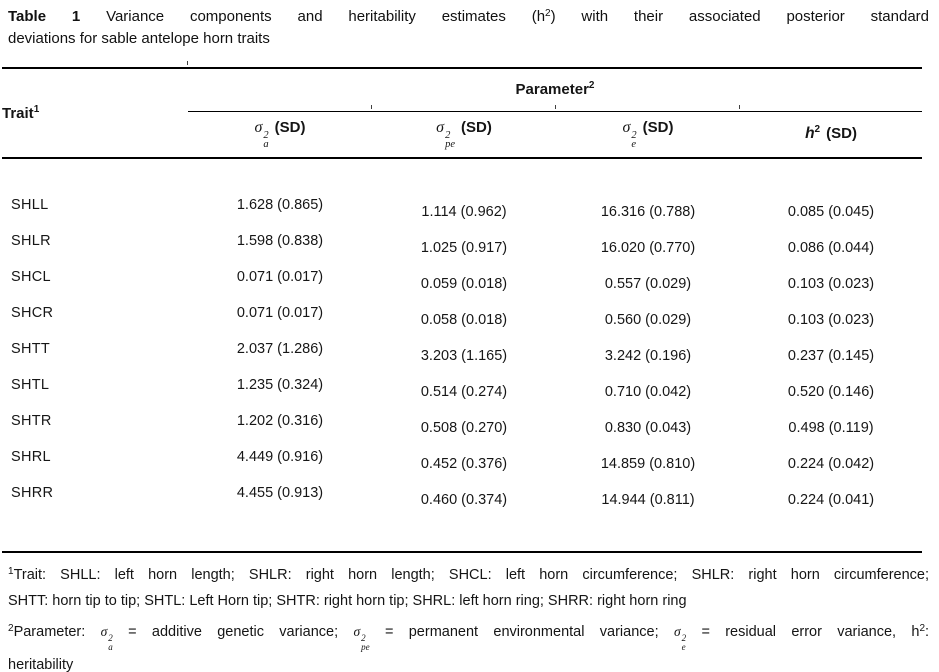 The image size is (939, 672). I want to click on footnote-1-marker: 1, so click(11, 571).